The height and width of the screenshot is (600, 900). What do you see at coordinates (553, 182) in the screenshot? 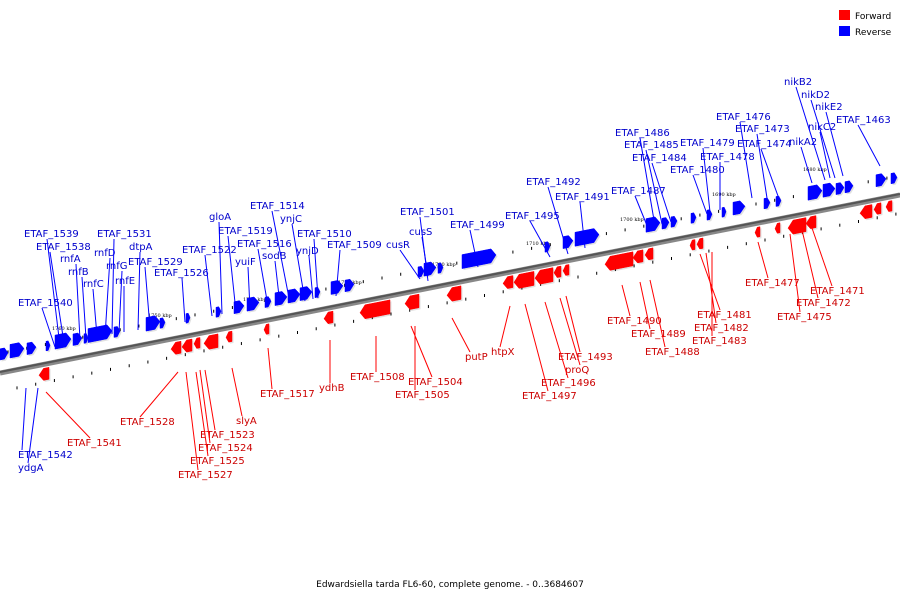
I see `gene-label-reverse: ETAF_1492` at bounding box center [553, 182].